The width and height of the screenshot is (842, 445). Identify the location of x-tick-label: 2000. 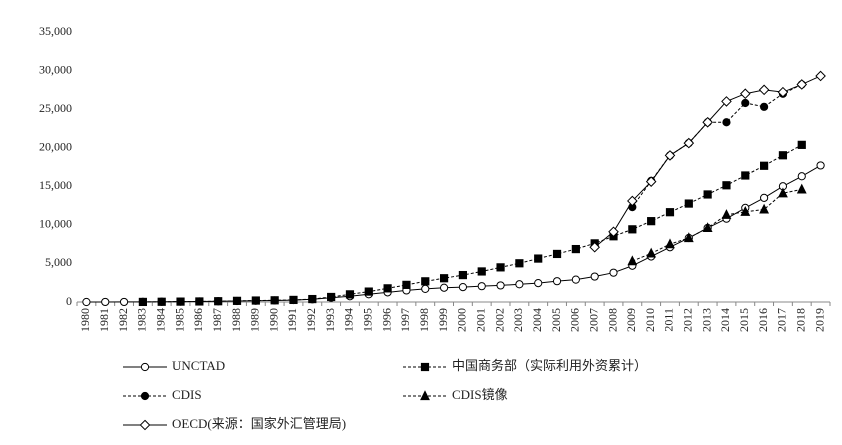
(462, 320).